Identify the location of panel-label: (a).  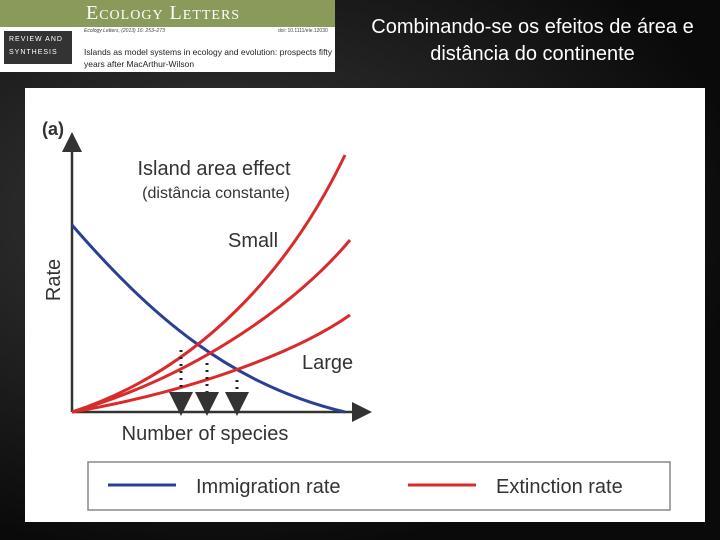
(53, 129).